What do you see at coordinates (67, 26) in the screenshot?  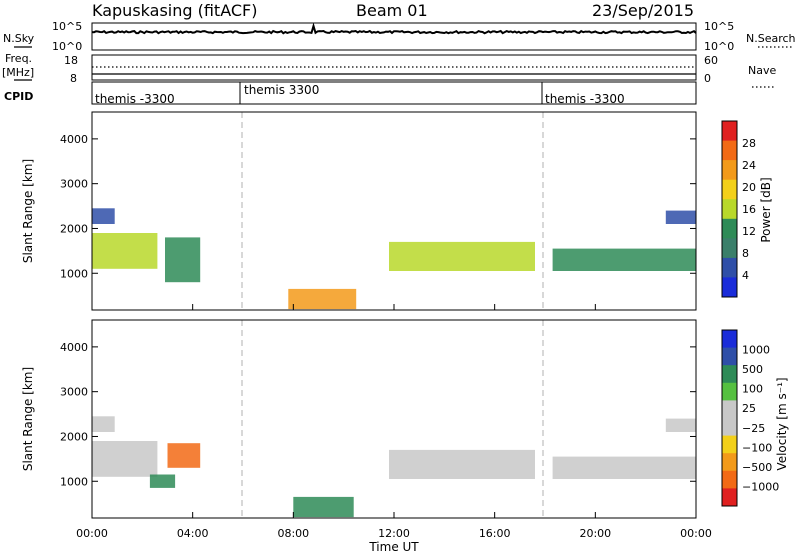 I see `nsky-tick-top-left: 10^5` at bounding box center [67, 26].